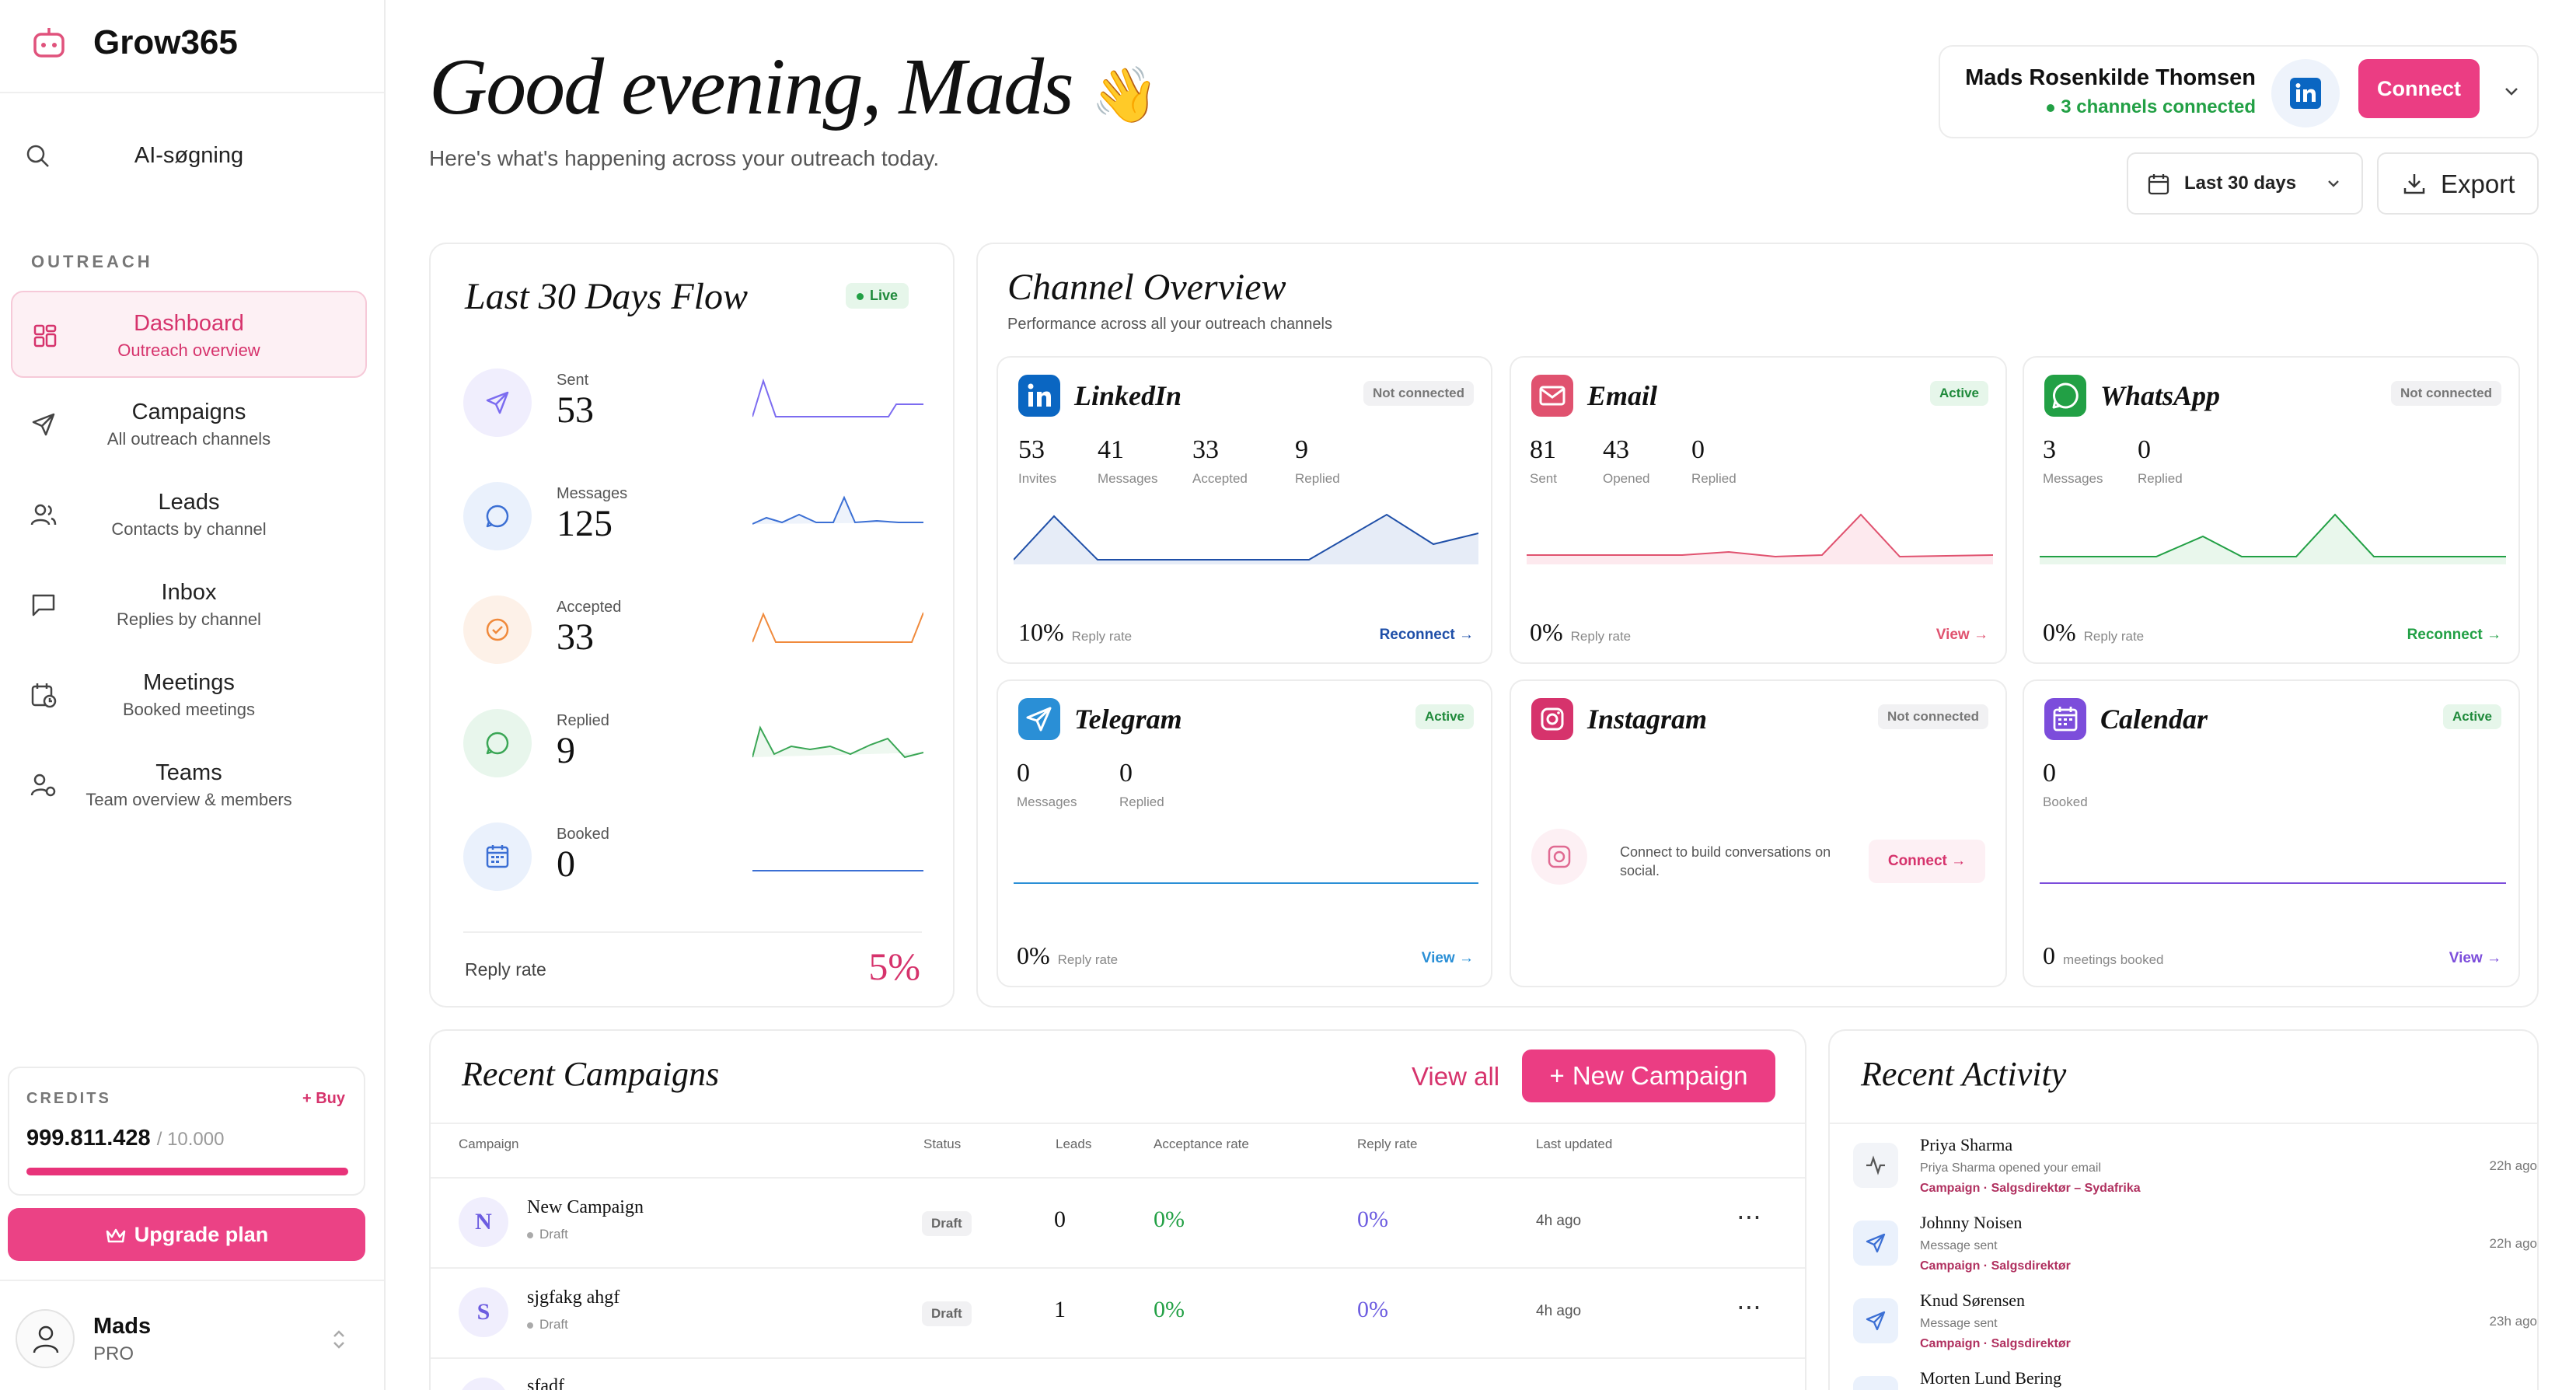  What do you see at coordinates (189, 695) in the screenshot?
I see `sidebar-item-meetings: Meetings Booked meetings` at bounding box center [189, 695].